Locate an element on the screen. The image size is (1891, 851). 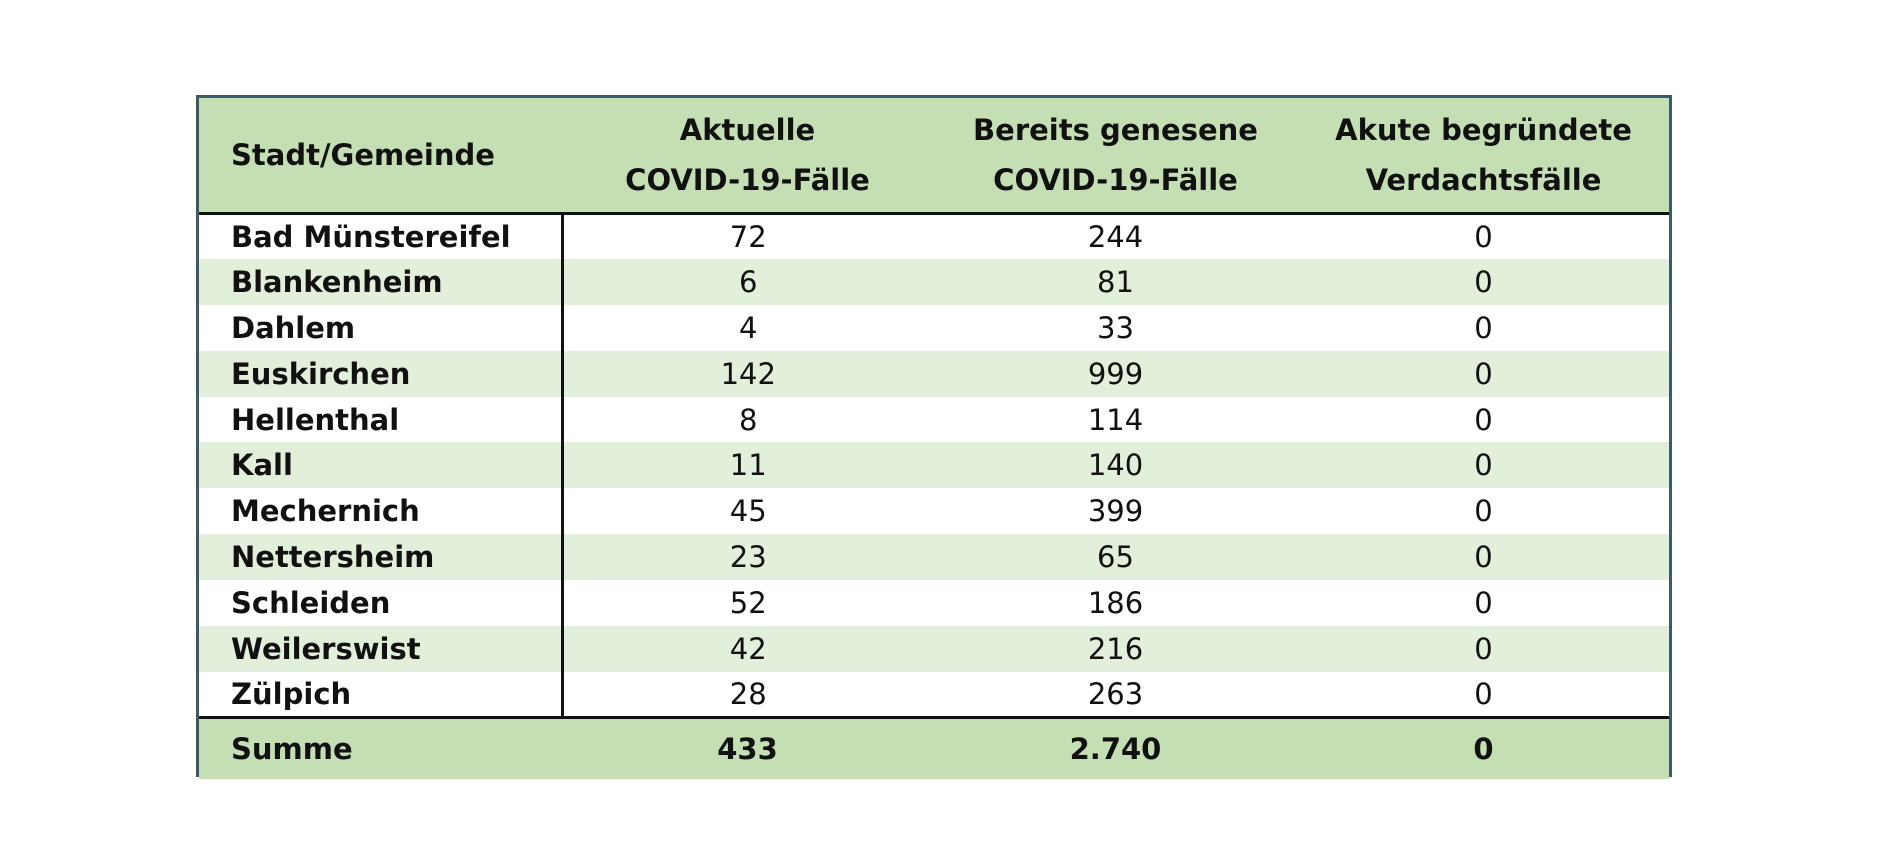
table-row: Blankenheim 6 81 0 is located at coordinates (934, 281).